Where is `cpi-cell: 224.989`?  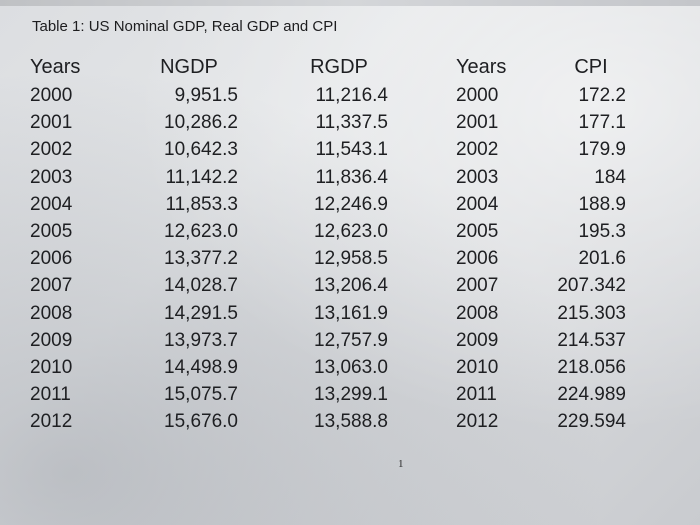 cpi-cell: 224.989 is located at coordinates (591, 395).